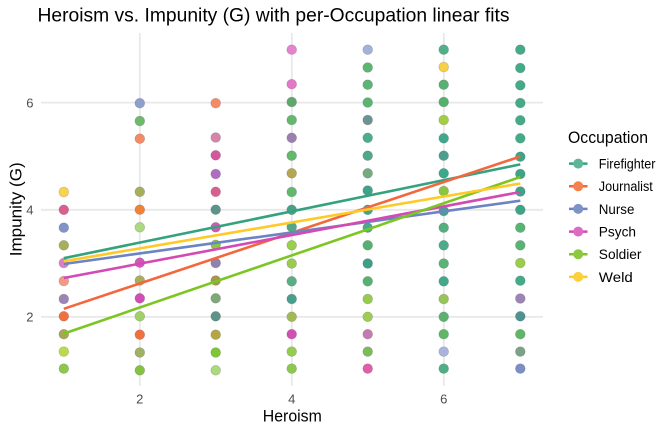 The width and height of the screenshot is (672, 437). Describe the element at coordinates (627, 163) in the screenshot. I see `svg-text: Firefighter` at that location.